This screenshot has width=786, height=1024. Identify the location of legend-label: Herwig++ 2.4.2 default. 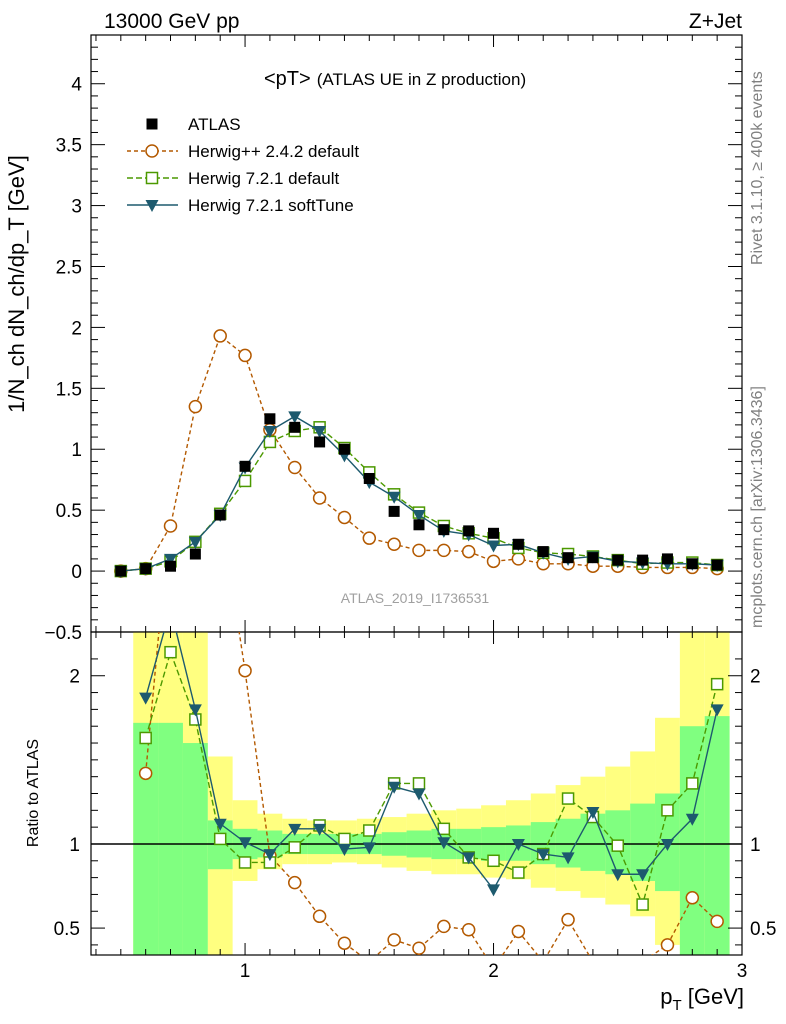
(273, 151).